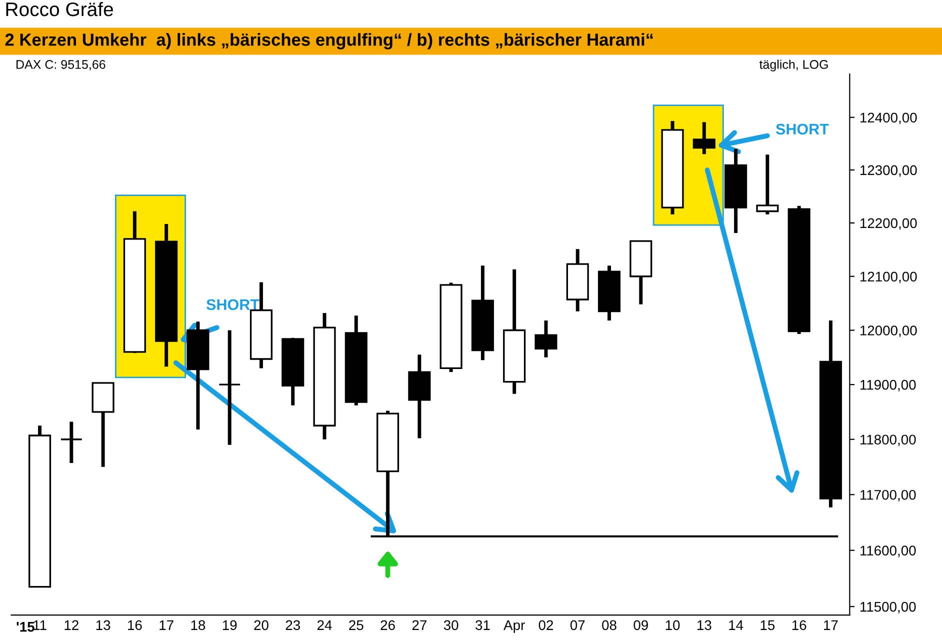 This screenshot has height=644, width=942. What do you see at coordinates (198, 625) in the screenshot?
I see `x-tick-label: 18` at bounding box center [198, 625].